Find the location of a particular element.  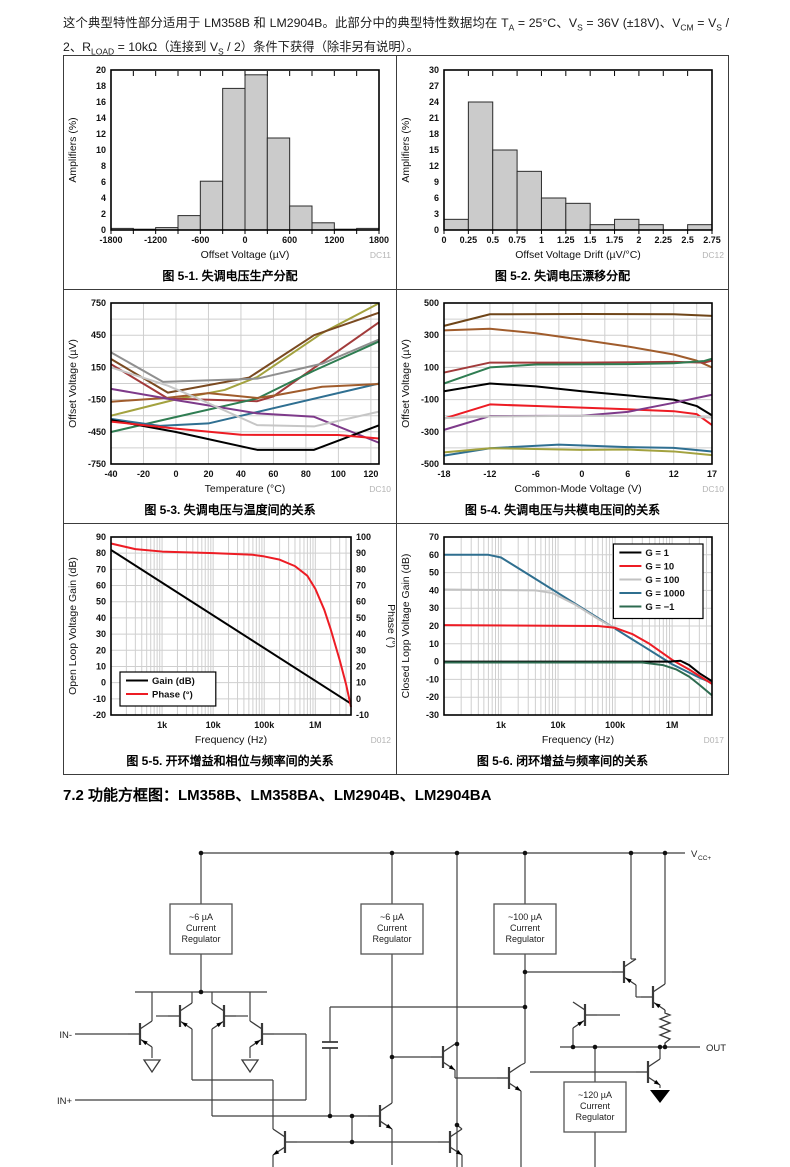

svg-text: 27 is located at coordinates (433, 86).